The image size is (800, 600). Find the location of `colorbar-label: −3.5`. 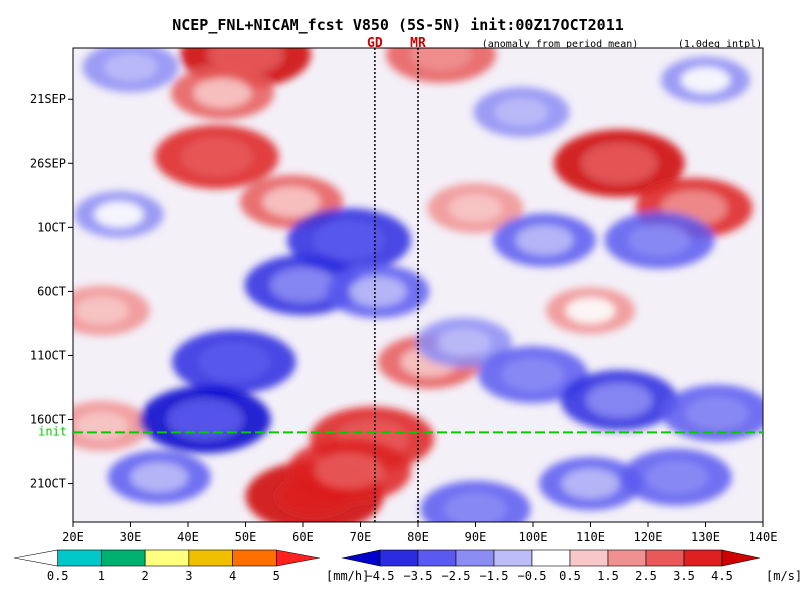

colorbar-label: −3.5 is located at coordinates (418, 576).